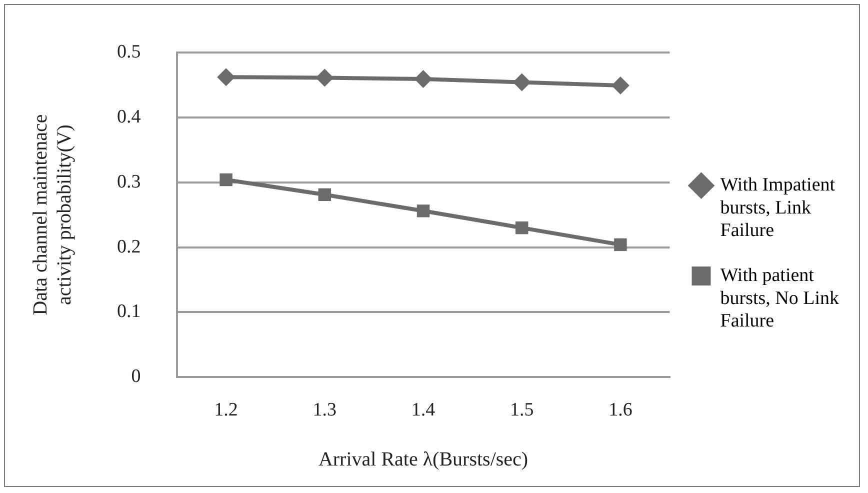  Describe the element at coordinates (522, 410) in the screenshot. I see `x-tick-label: 1.5` at that location.